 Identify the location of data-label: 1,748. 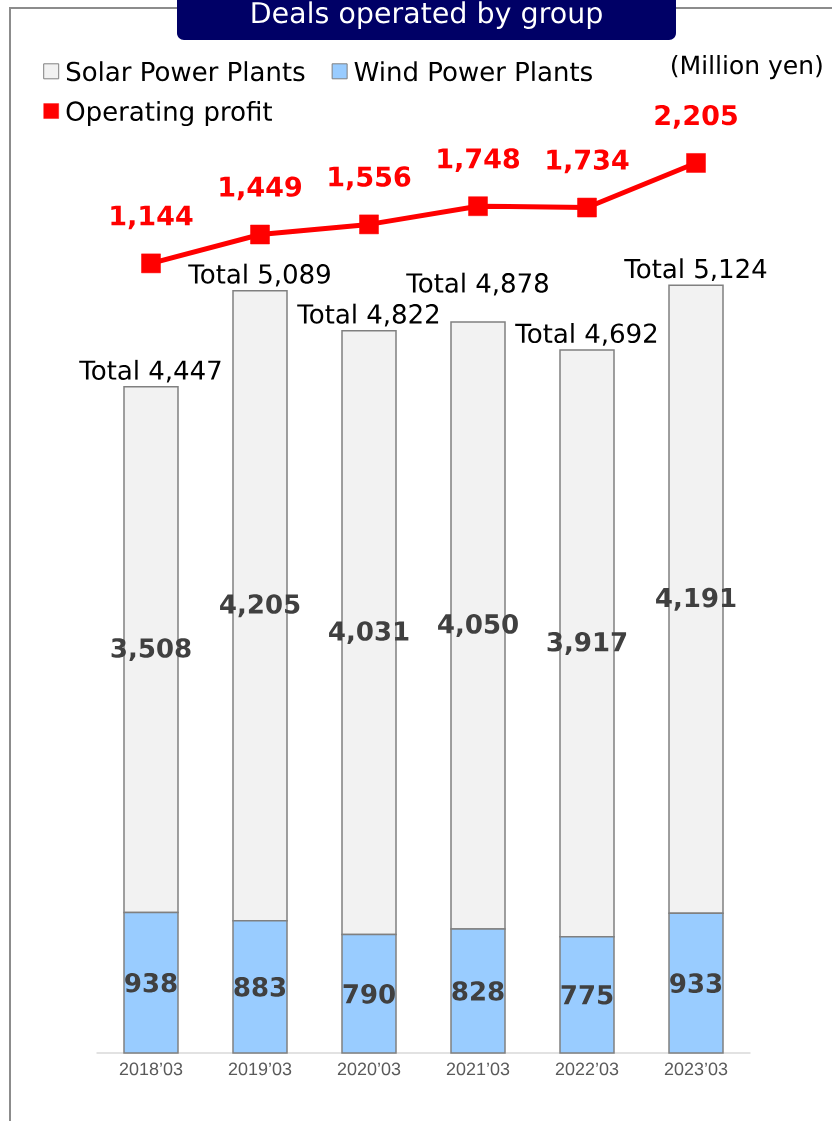
(479, 160).